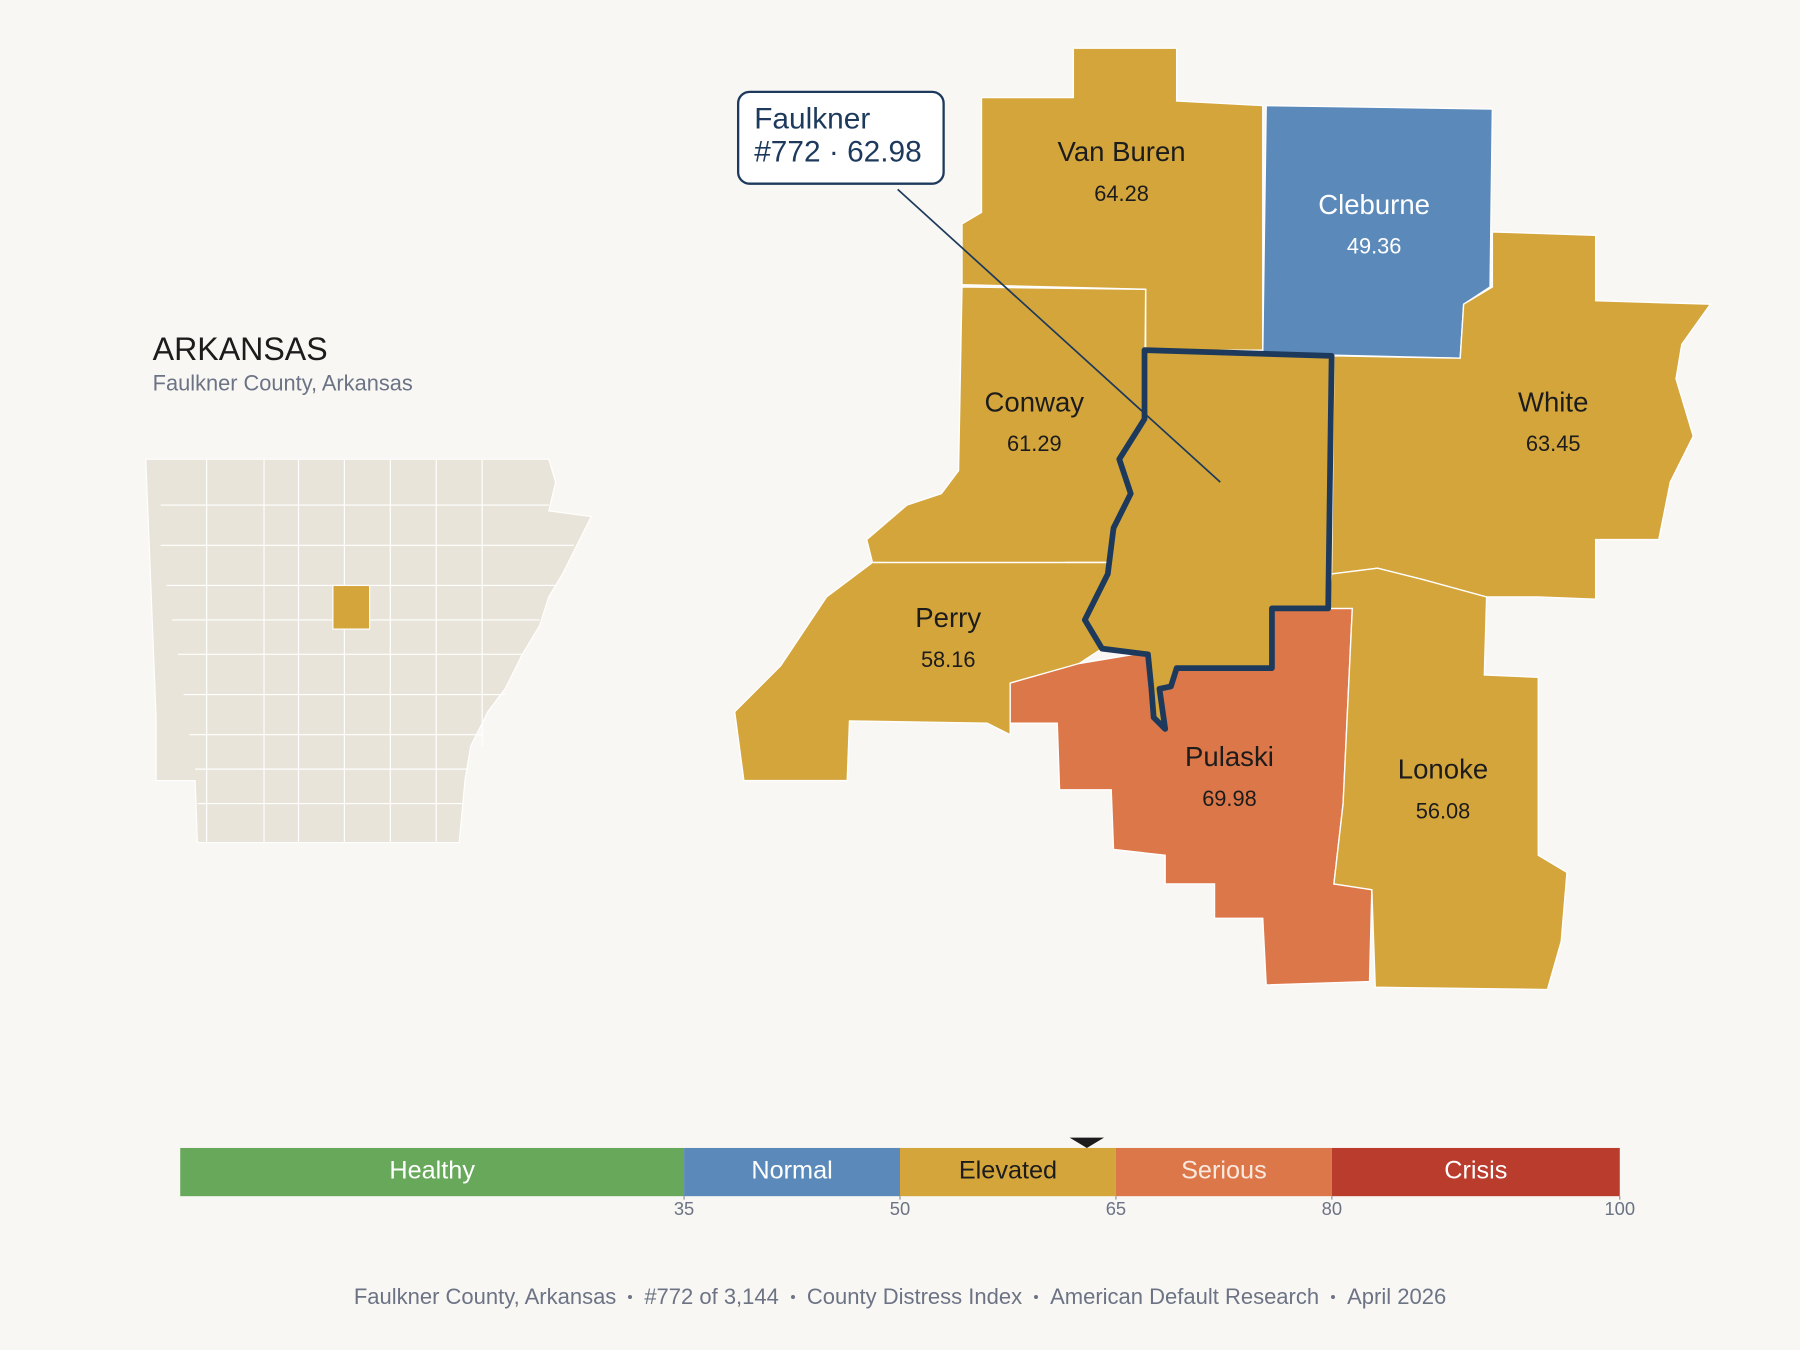 This screenshot has width=1800, height=1350. What do you see at coordinates (684, 1208) in the screenshot?
I see `legend-tick-label: 35` at bounding box center [684, 1208].